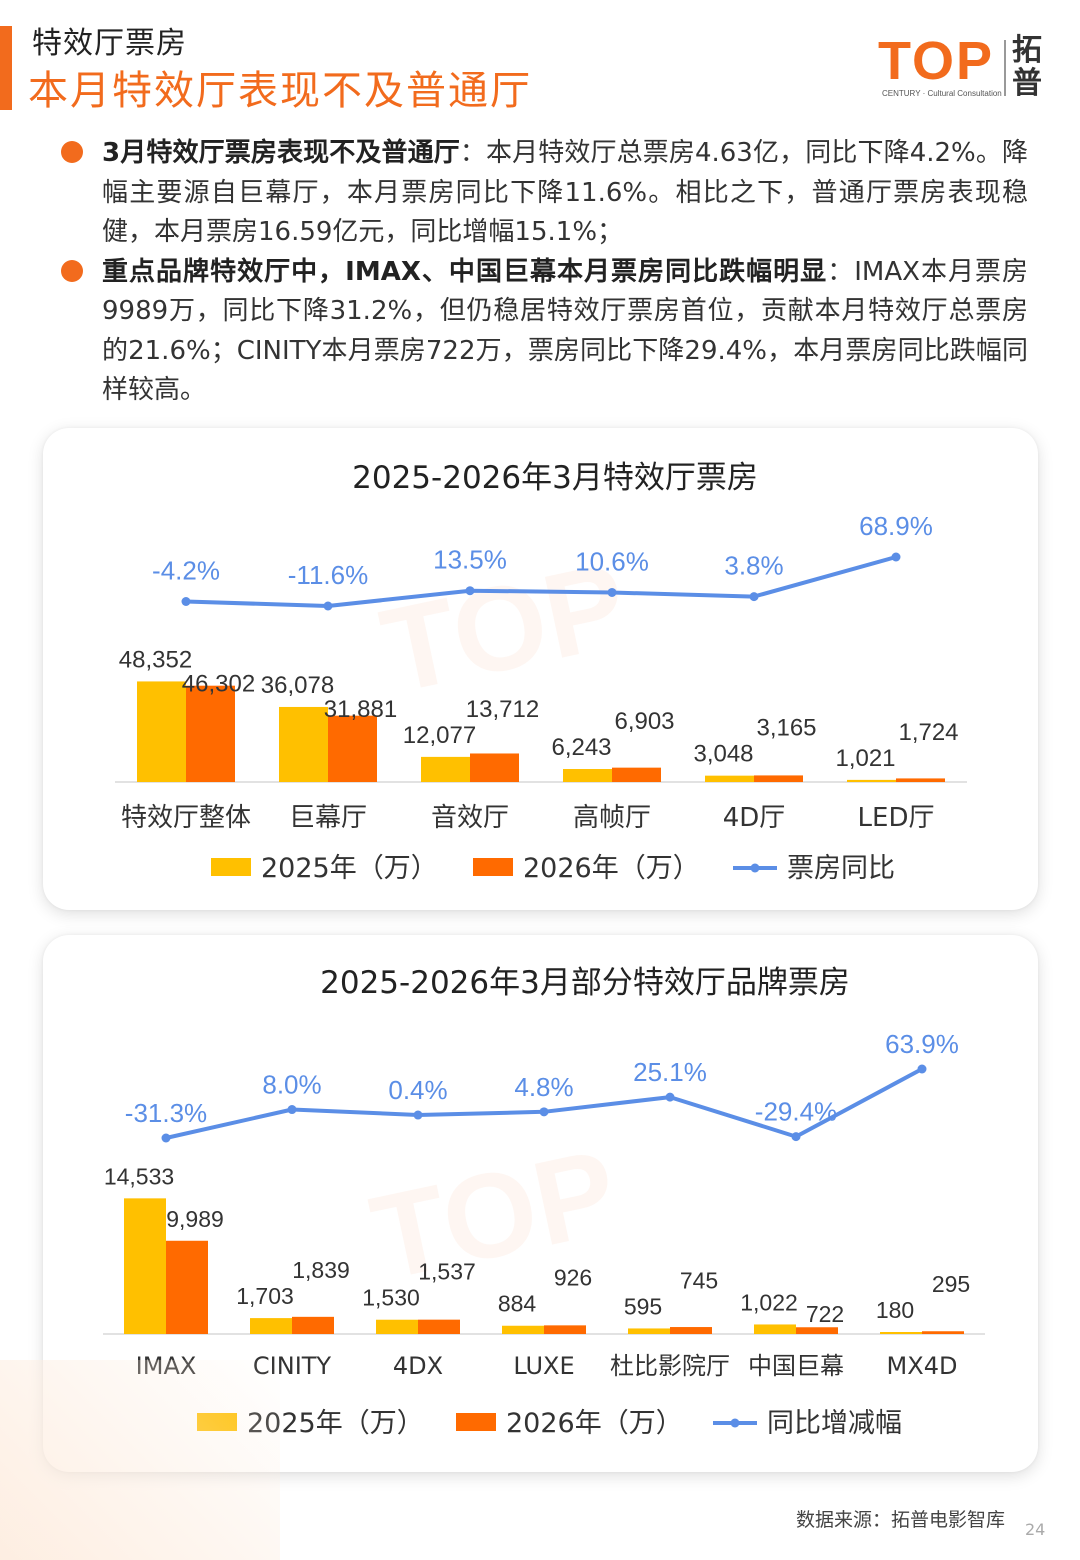  I want to click on category-label: 杜比影院厅, so click(670, 1366).